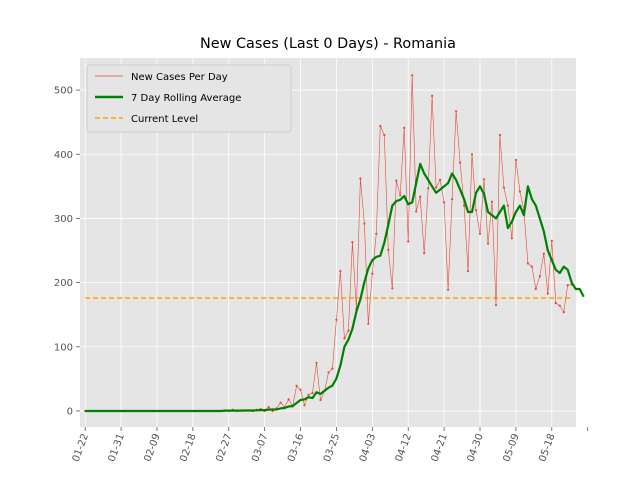 This screenshot has height=480, width=640. Describe the element at coordinates (70, 411) in the screenshot. I see `y-tick-label: 0` at that location.